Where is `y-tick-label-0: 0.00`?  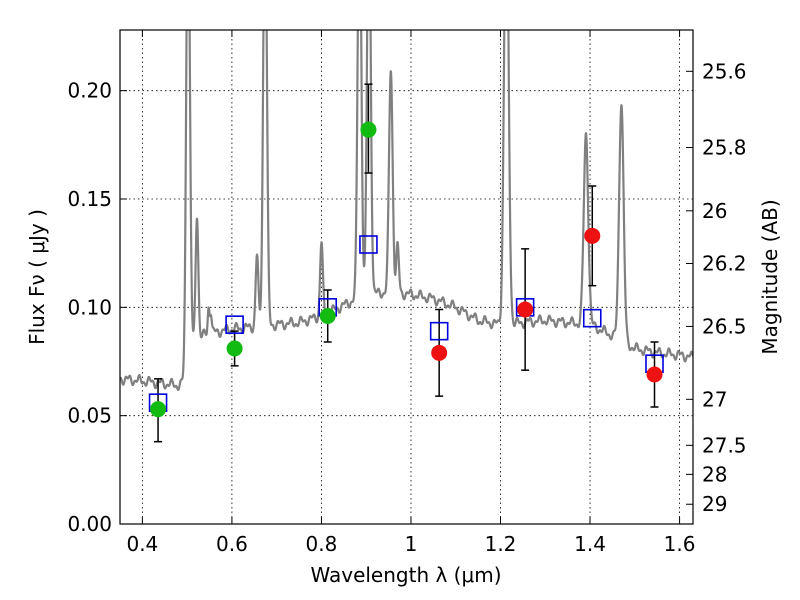 y-tick-label-0: 0.00 is located at coordinates (89, 524).